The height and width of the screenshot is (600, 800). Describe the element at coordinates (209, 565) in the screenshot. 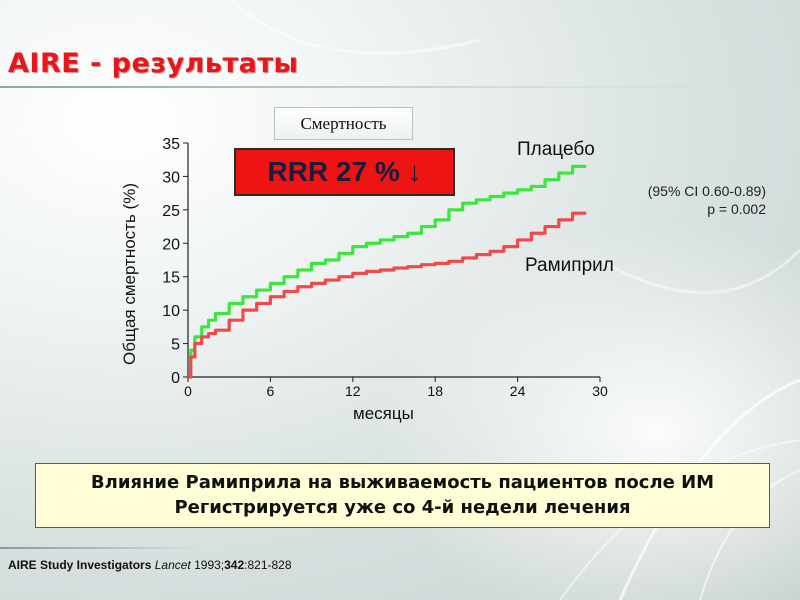

I see `citation-year: 1993;` at that location.